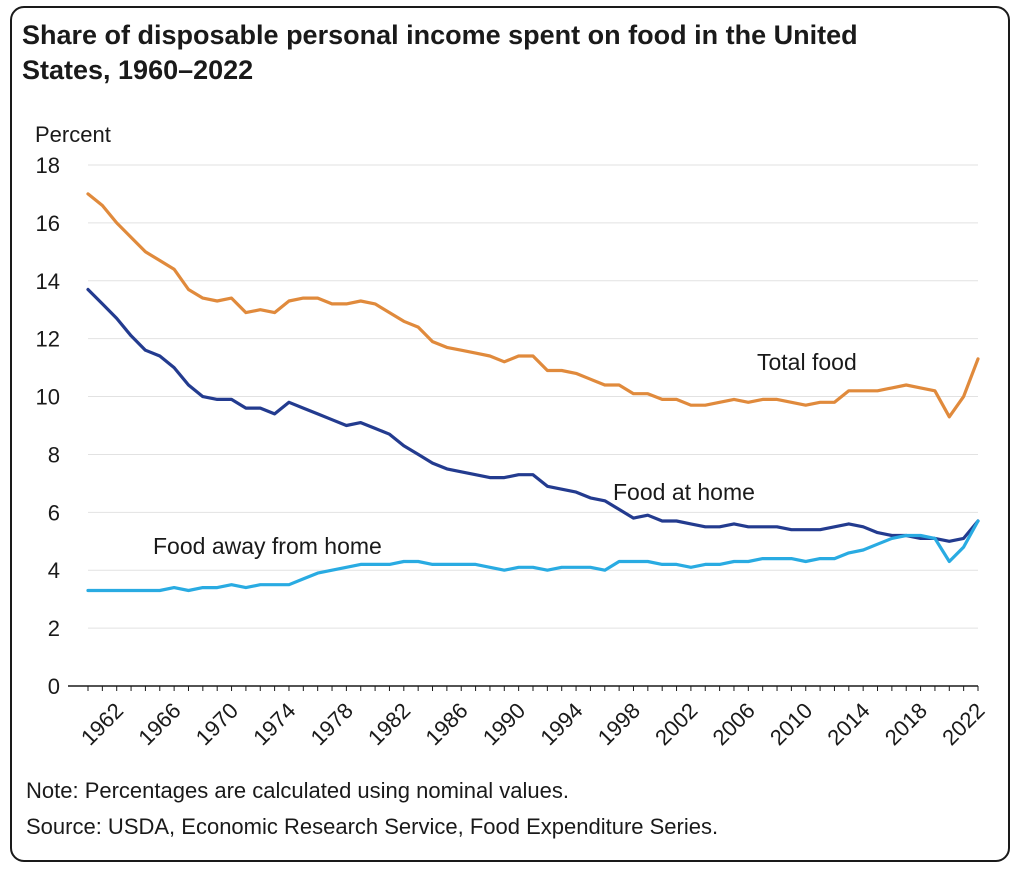 Image resolution: width=1022 pixels, height=874 pixels. Describe the element at coordinates (619, 724) in the screenshot. I see `x-tick-label-1998: 1998` at that location.